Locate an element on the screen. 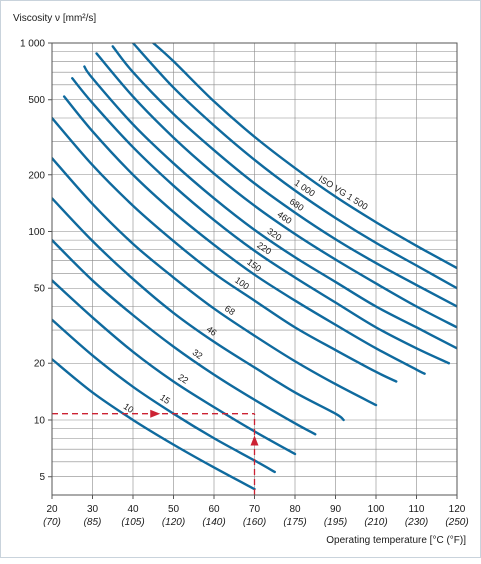 The height and width of the screenshot is (564, 481). x-tick-sublabel: (230) is located at coordinates (416, 522).